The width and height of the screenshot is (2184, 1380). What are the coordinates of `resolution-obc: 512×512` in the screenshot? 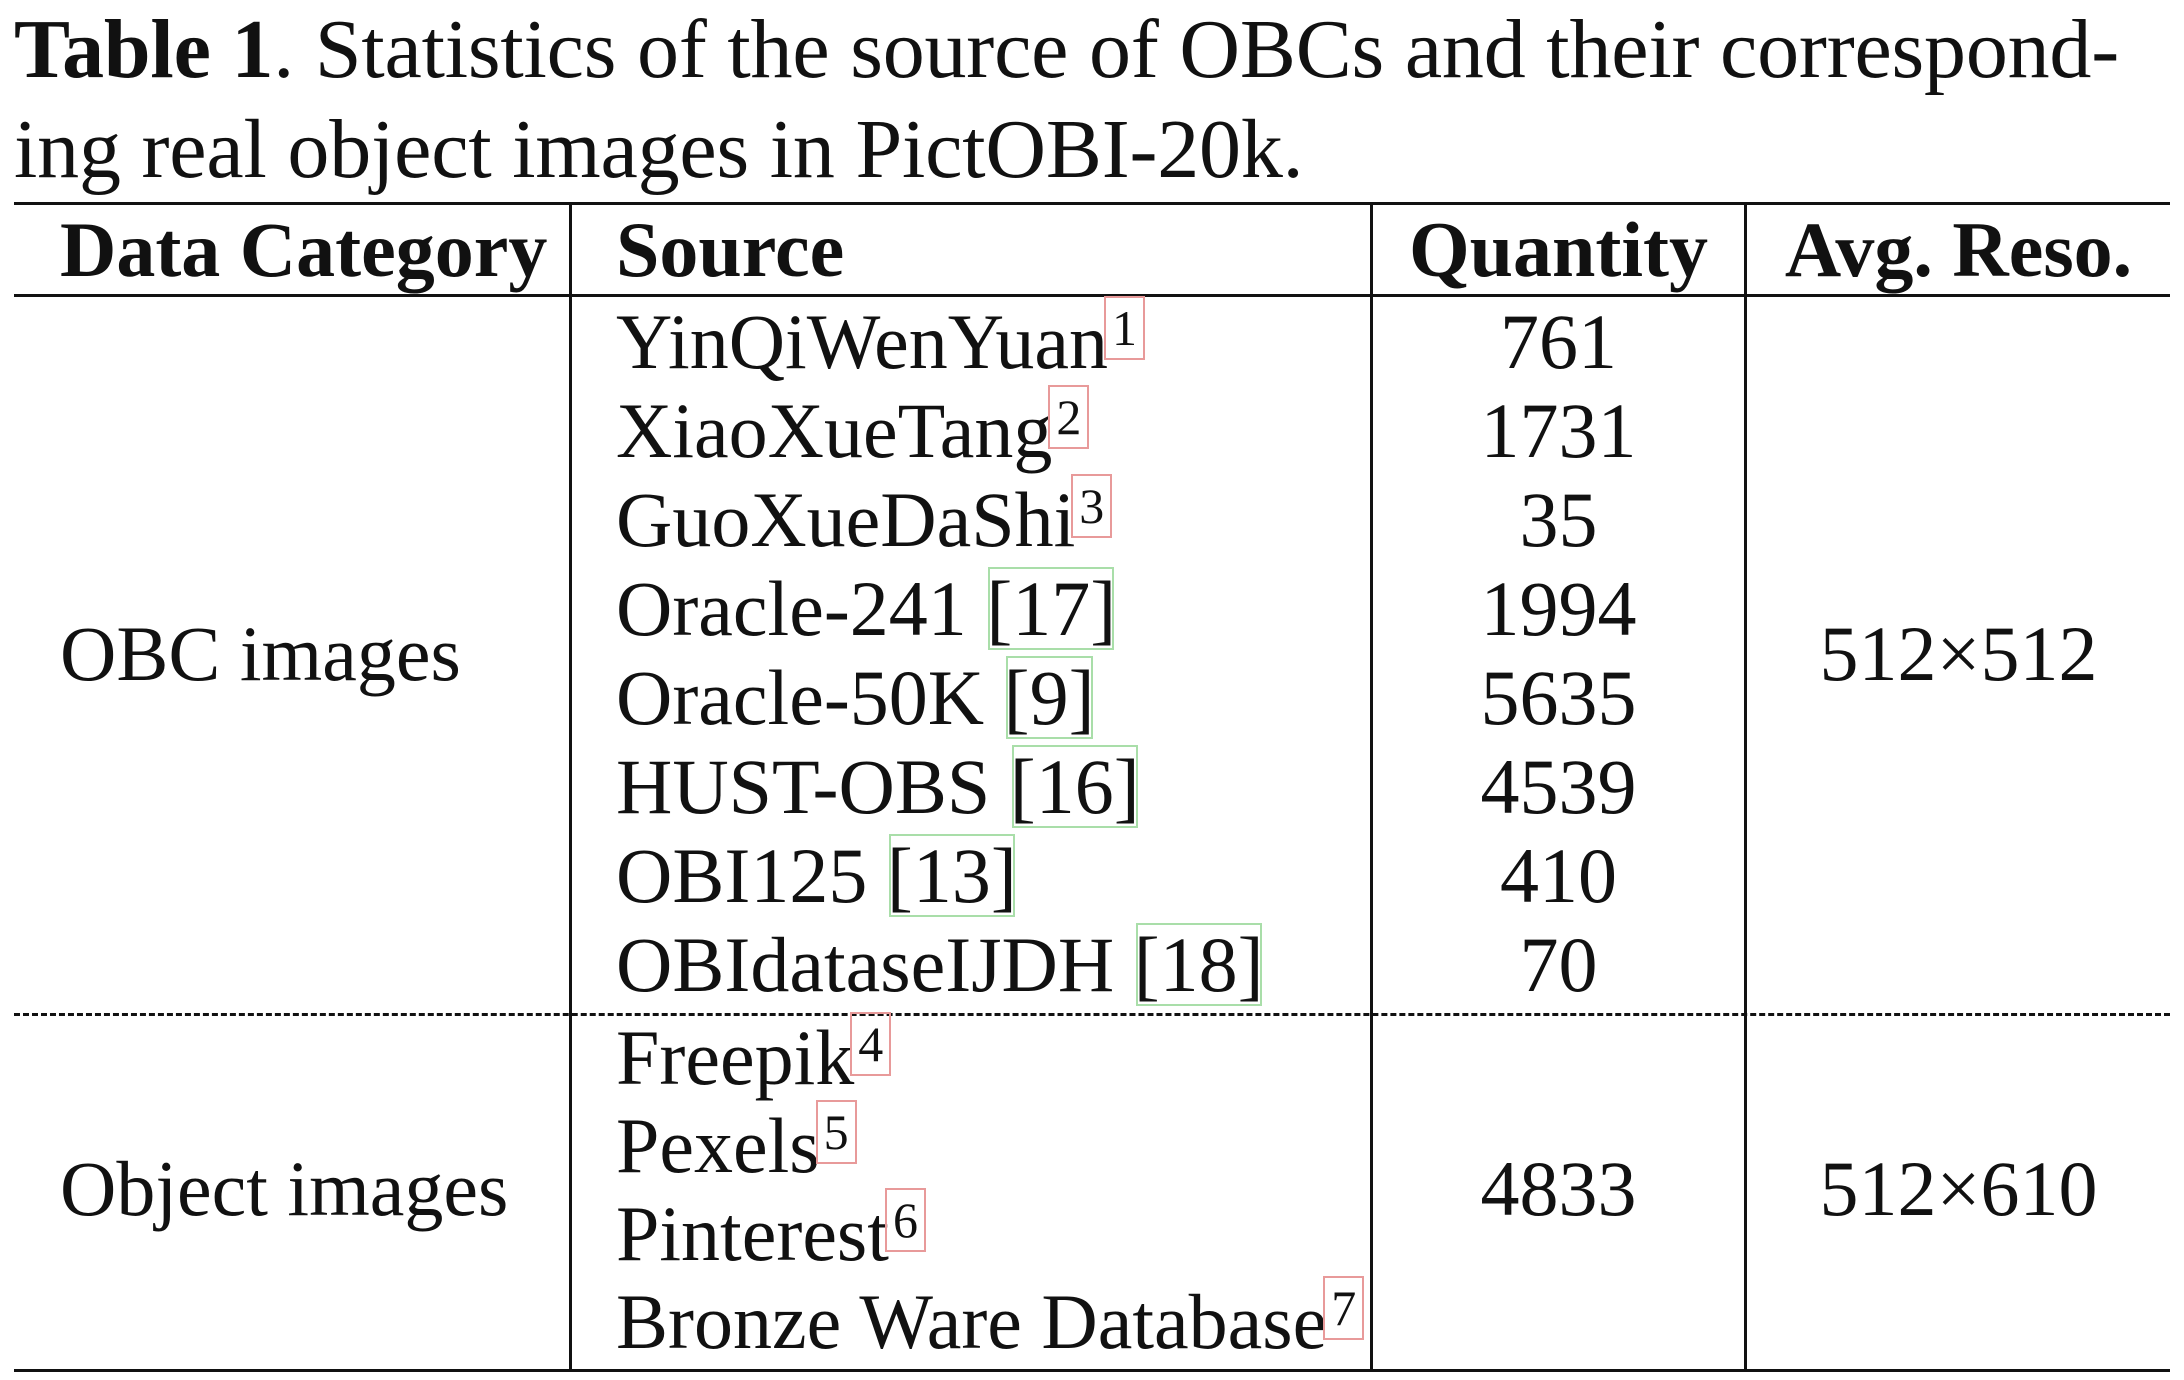 It's located at (1958, 653).